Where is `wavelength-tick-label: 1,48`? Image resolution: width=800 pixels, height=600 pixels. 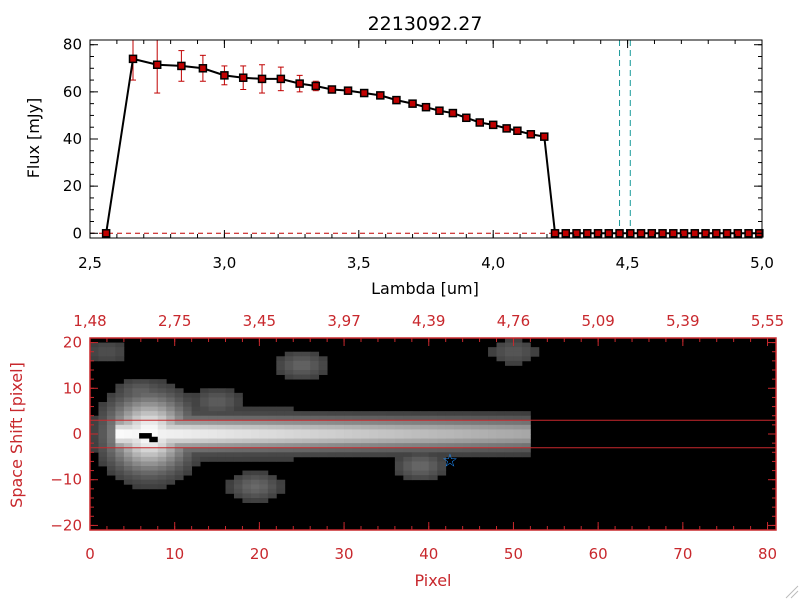 wavelength-tick-label: 1,48 is located at coordinates (89, 321).